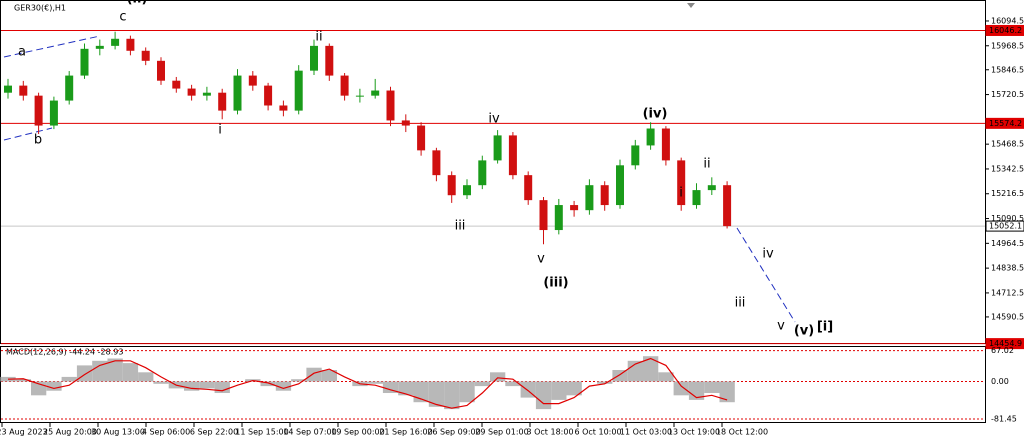 The image size is (1024, 441). What do you see at coordinates (1000, 381) in the screenshot?
I see `macd-tick-label: 0.00` at bounding box center [1000, 381].